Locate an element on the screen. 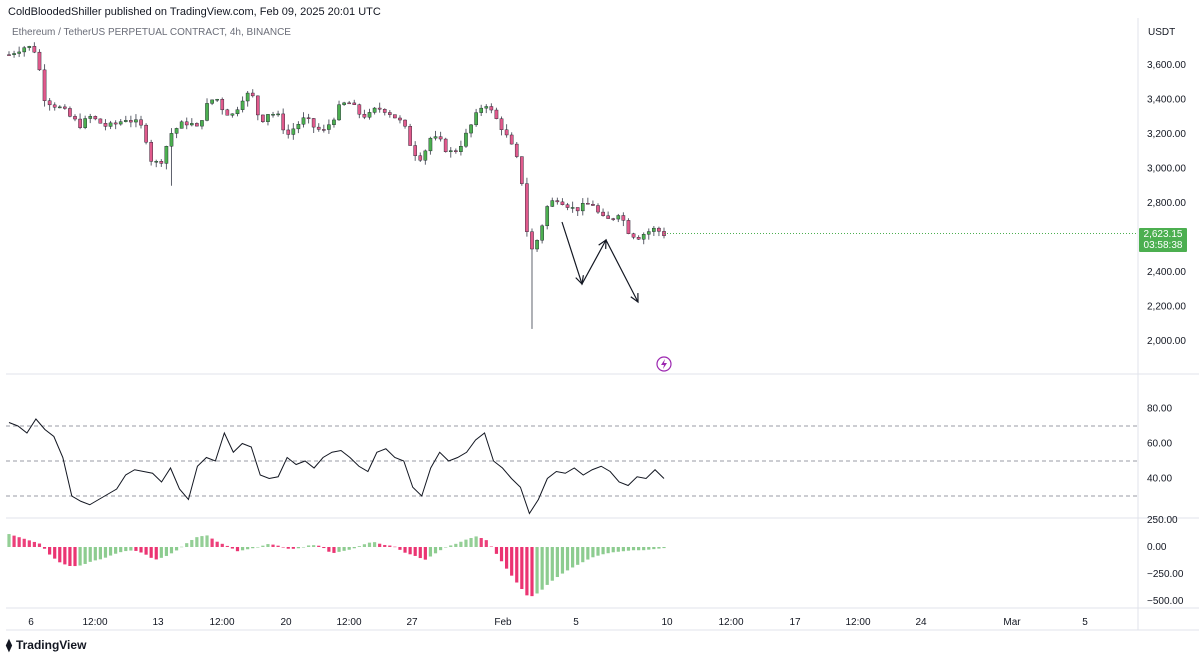 This screenshot has height=657, width=1199. price-tick-label: 3,600.00 is located at coordinates (1166, 65).